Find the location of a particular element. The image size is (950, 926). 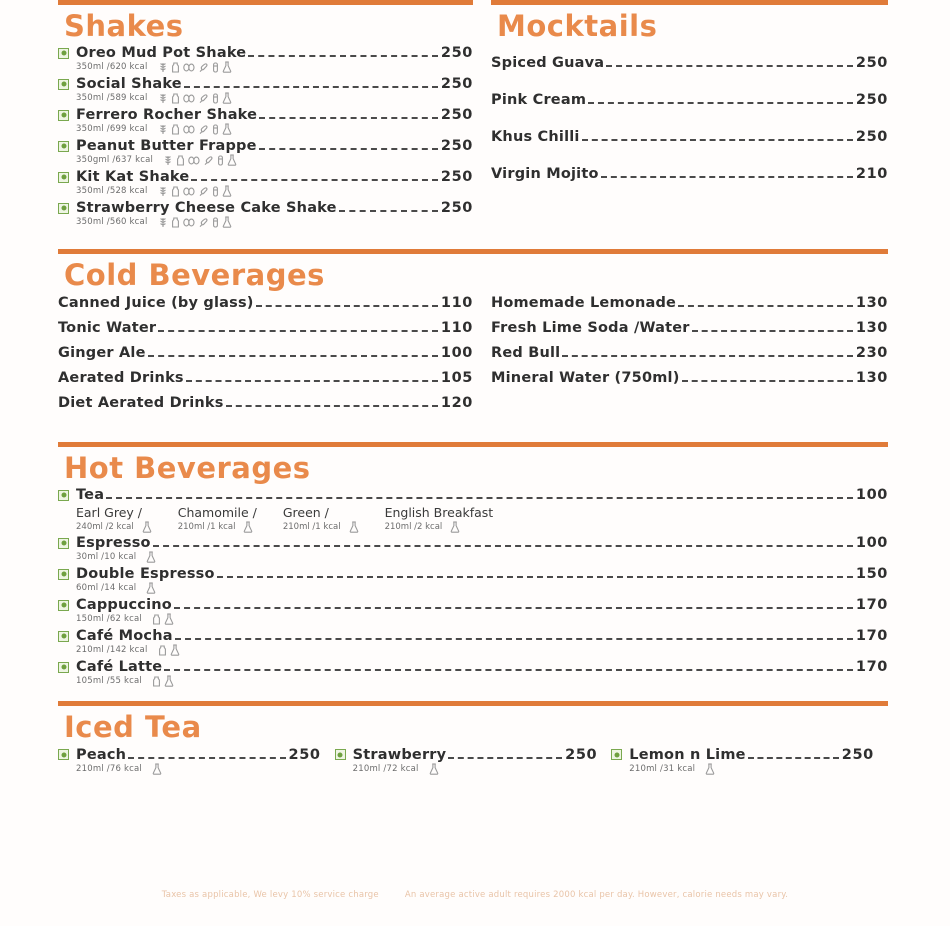

menu-item-row: Tonic Water 110 is located at coordinates (265, 328).